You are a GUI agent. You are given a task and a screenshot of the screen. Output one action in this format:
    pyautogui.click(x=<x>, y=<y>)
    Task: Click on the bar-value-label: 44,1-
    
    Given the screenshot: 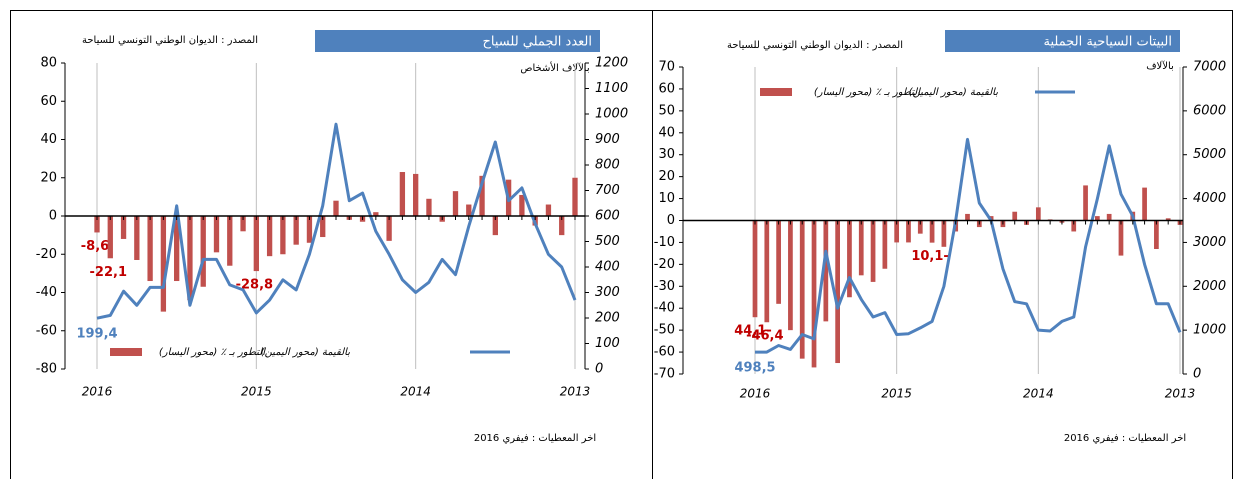 What is the action you would take?
    pyautogui.click(x=752, y=331)
    